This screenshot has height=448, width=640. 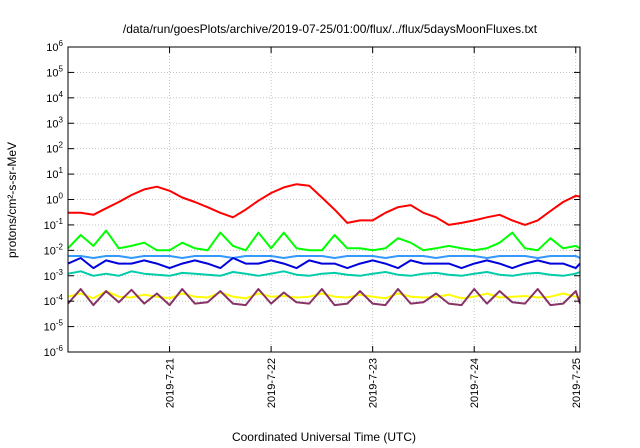 What do you see at coordinates (12, 200) in the screenshot?
I see `y-axis-label: protons/cm²-s-sr-MeV` at bounding box center [12, 200].